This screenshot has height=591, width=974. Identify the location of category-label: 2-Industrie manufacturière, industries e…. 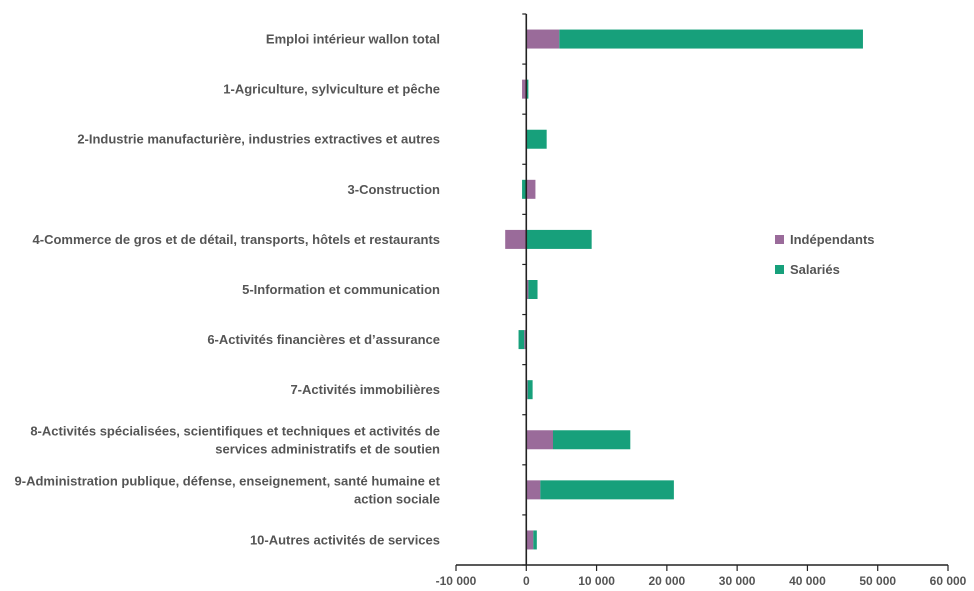
(258, 139).